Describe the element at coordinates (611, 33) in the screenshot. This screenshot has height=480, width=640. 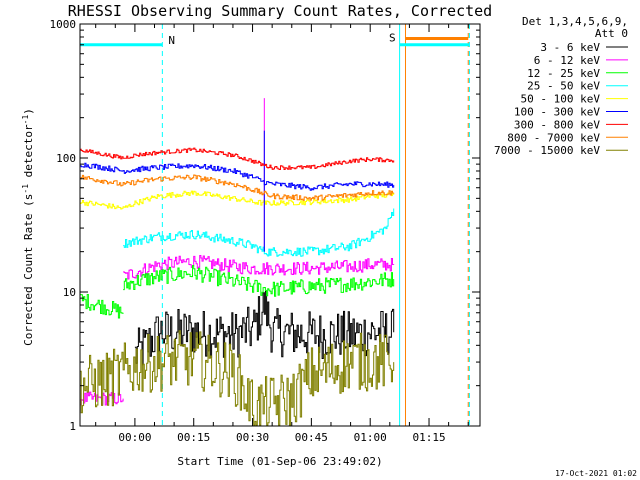
I see `legend-header-1: Att 0` at that location.